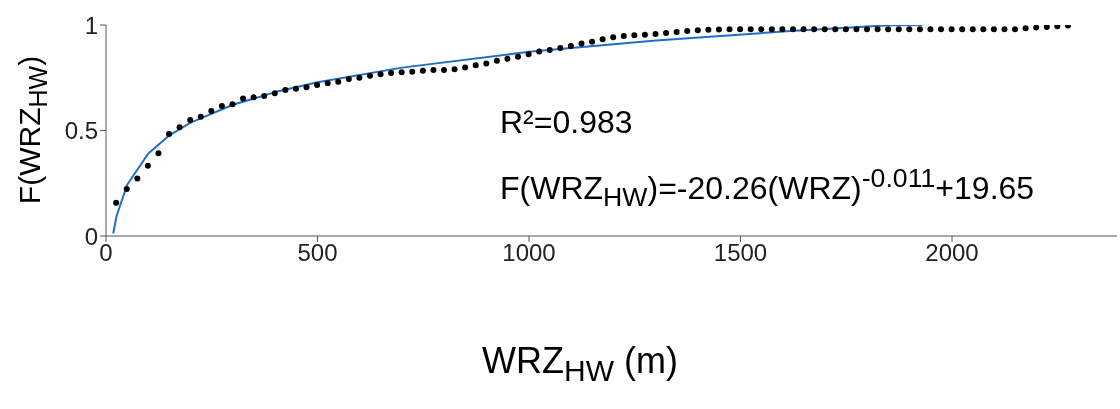  What do you see at coordinates (580, 364) in the screenshot?
I see `x-axis-title: WRZ$_{HW}$ (m)` at bounding box center [580, 364].